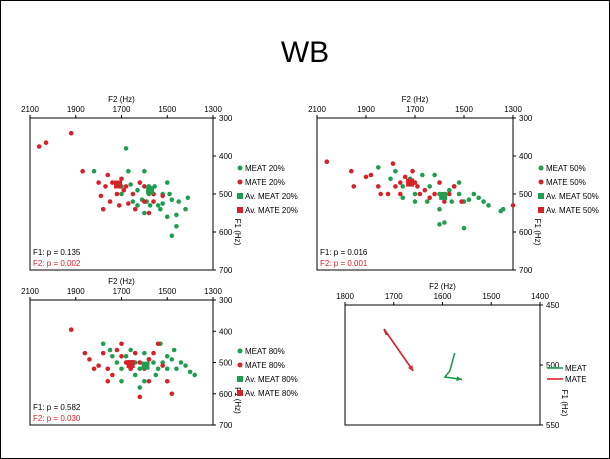 This screenshot has width=610, height=459. Describe the element at coordinates (564, 403) in the screenshot. I see `y-axis-label: F1 (Hz)` at that location.